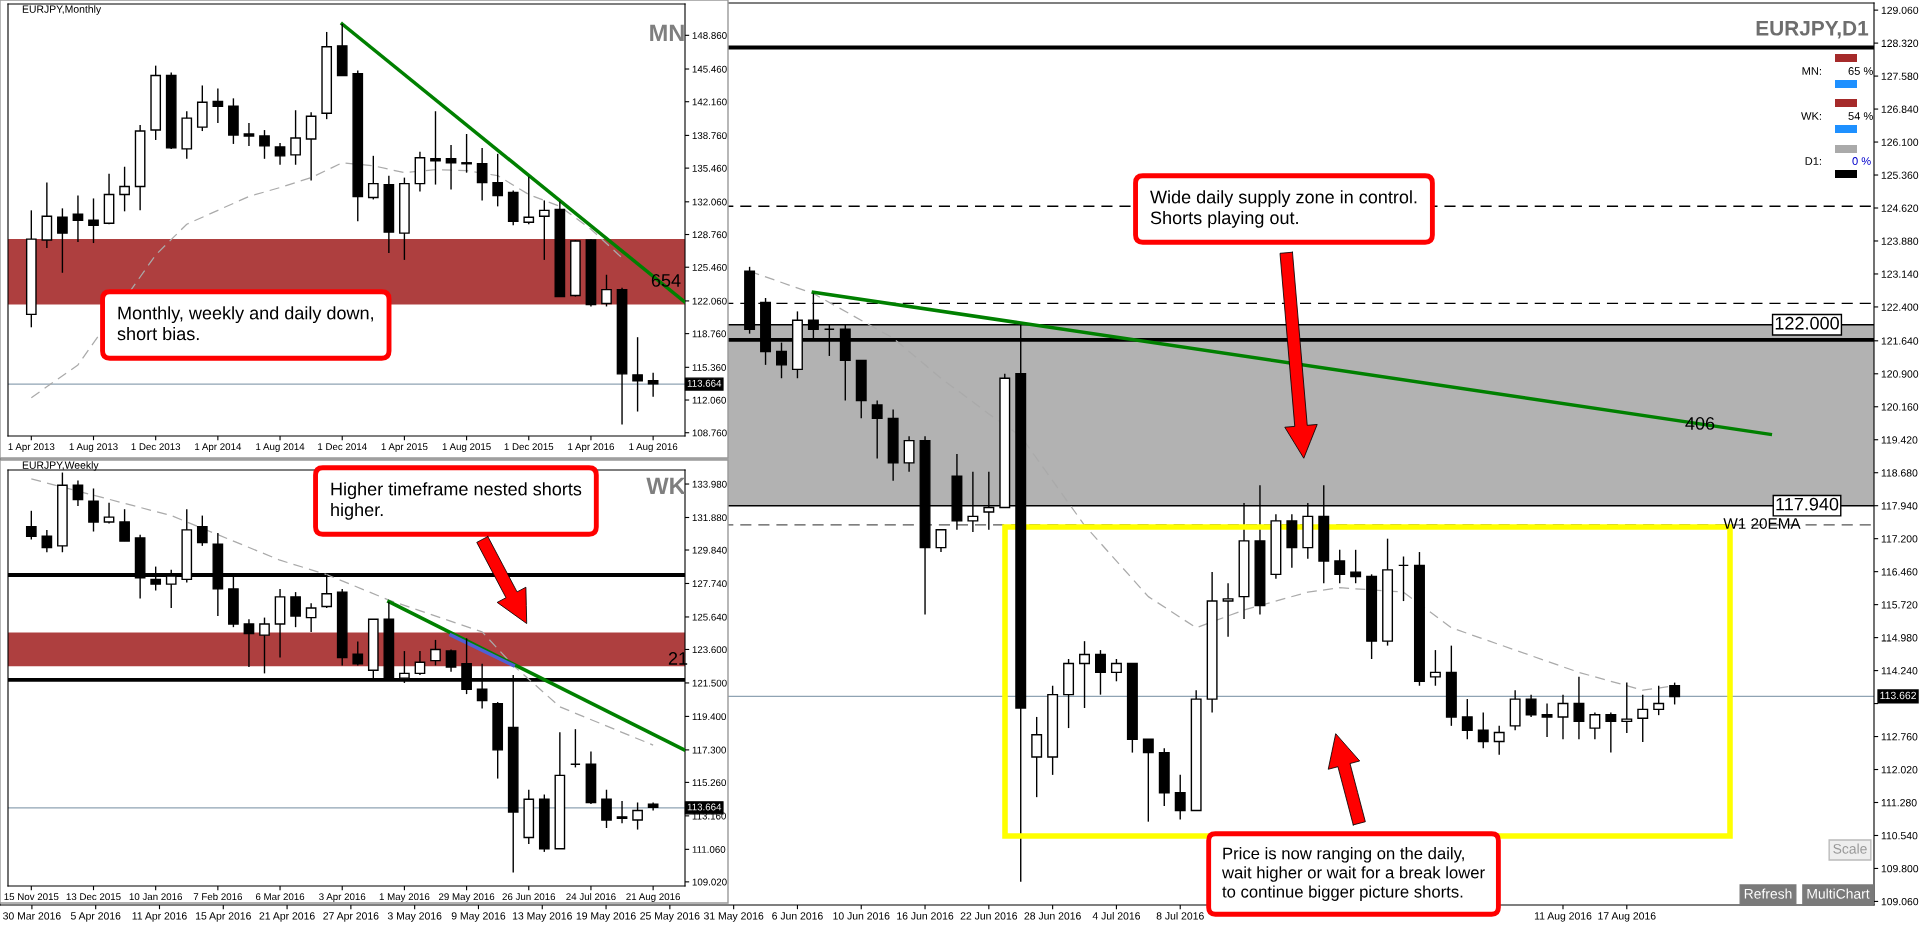  I want to click on y-tick-label: 128.760, so click(709, 235).